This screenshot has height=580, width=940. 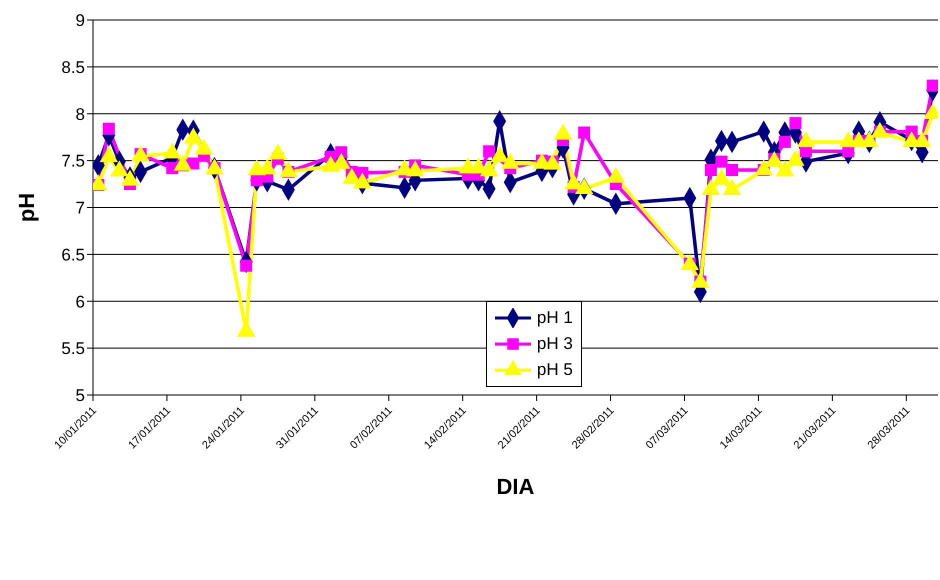 What do you see at coordinates (73, 67) in the screenshot?
I see `y-tick-label: 8.5` at bounding box center [73, 67].